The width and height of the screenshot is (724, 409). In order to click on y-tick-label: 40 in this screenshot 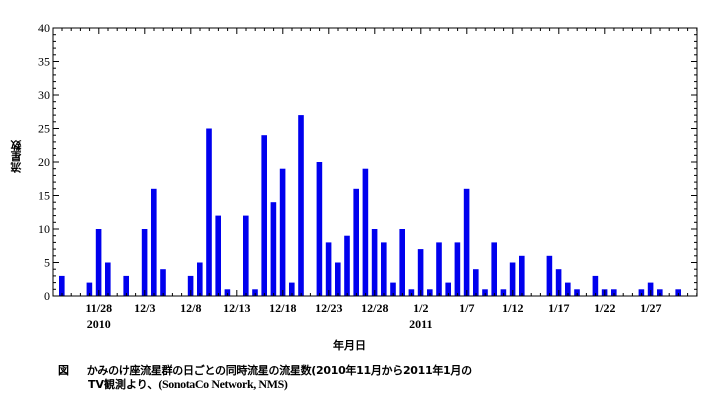, I will do `click(44, 28)`.